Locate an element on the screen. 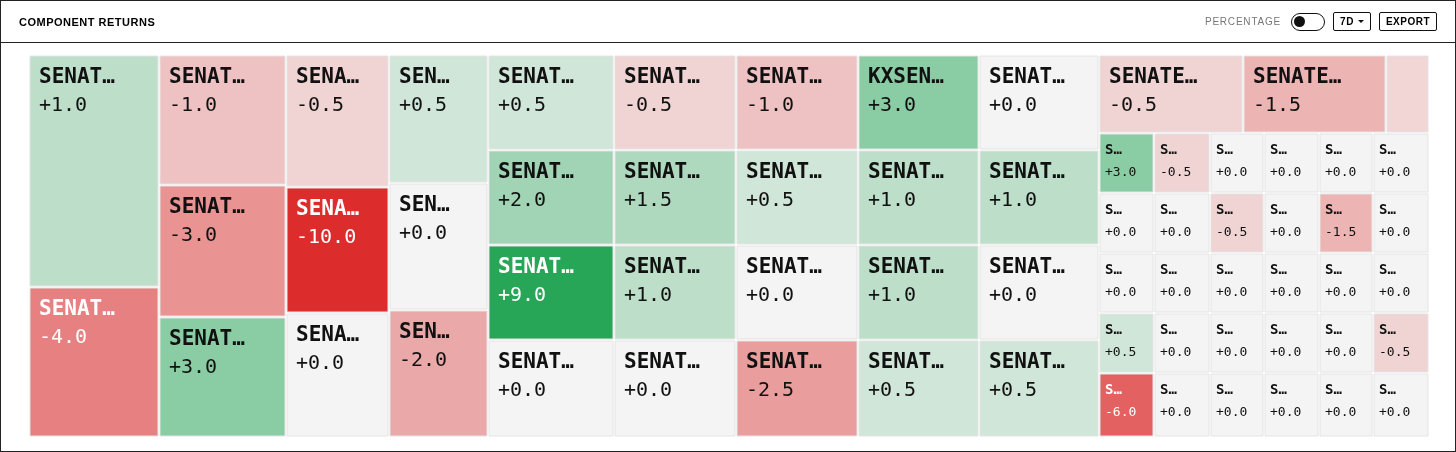 This screenshot has width=1456, height=452. text: 7D is located at coordinates (1347, 21).